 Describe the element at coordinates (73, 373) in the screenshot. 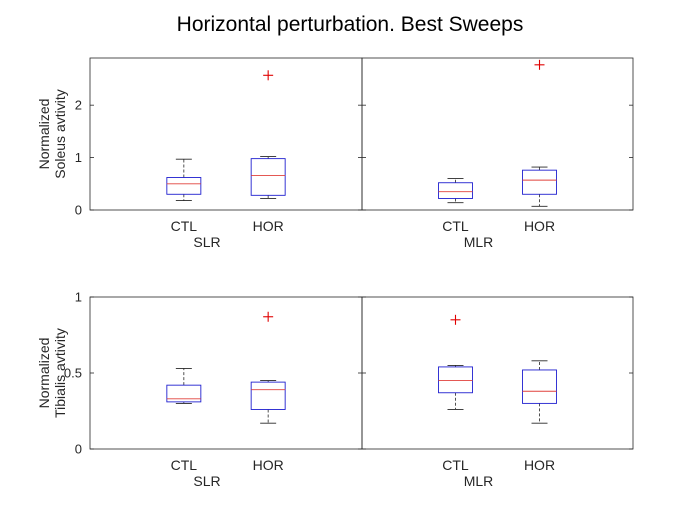

I see `y-tick-label: 0.5` at that location.